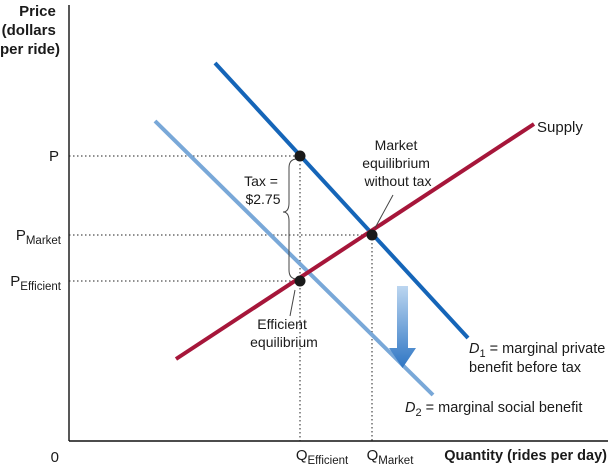  Describe the element at coordinates (282, 324) in the screenshot. I see `efficient-annotation-line-1: Efficient` at that location.